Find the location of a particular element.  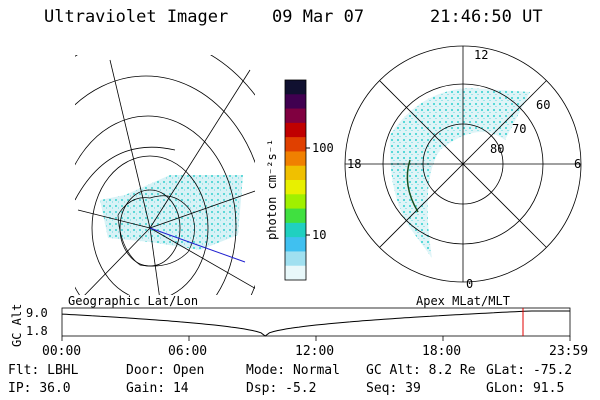

param-seq: Seq: 39 is located at coordinates (393, 388).